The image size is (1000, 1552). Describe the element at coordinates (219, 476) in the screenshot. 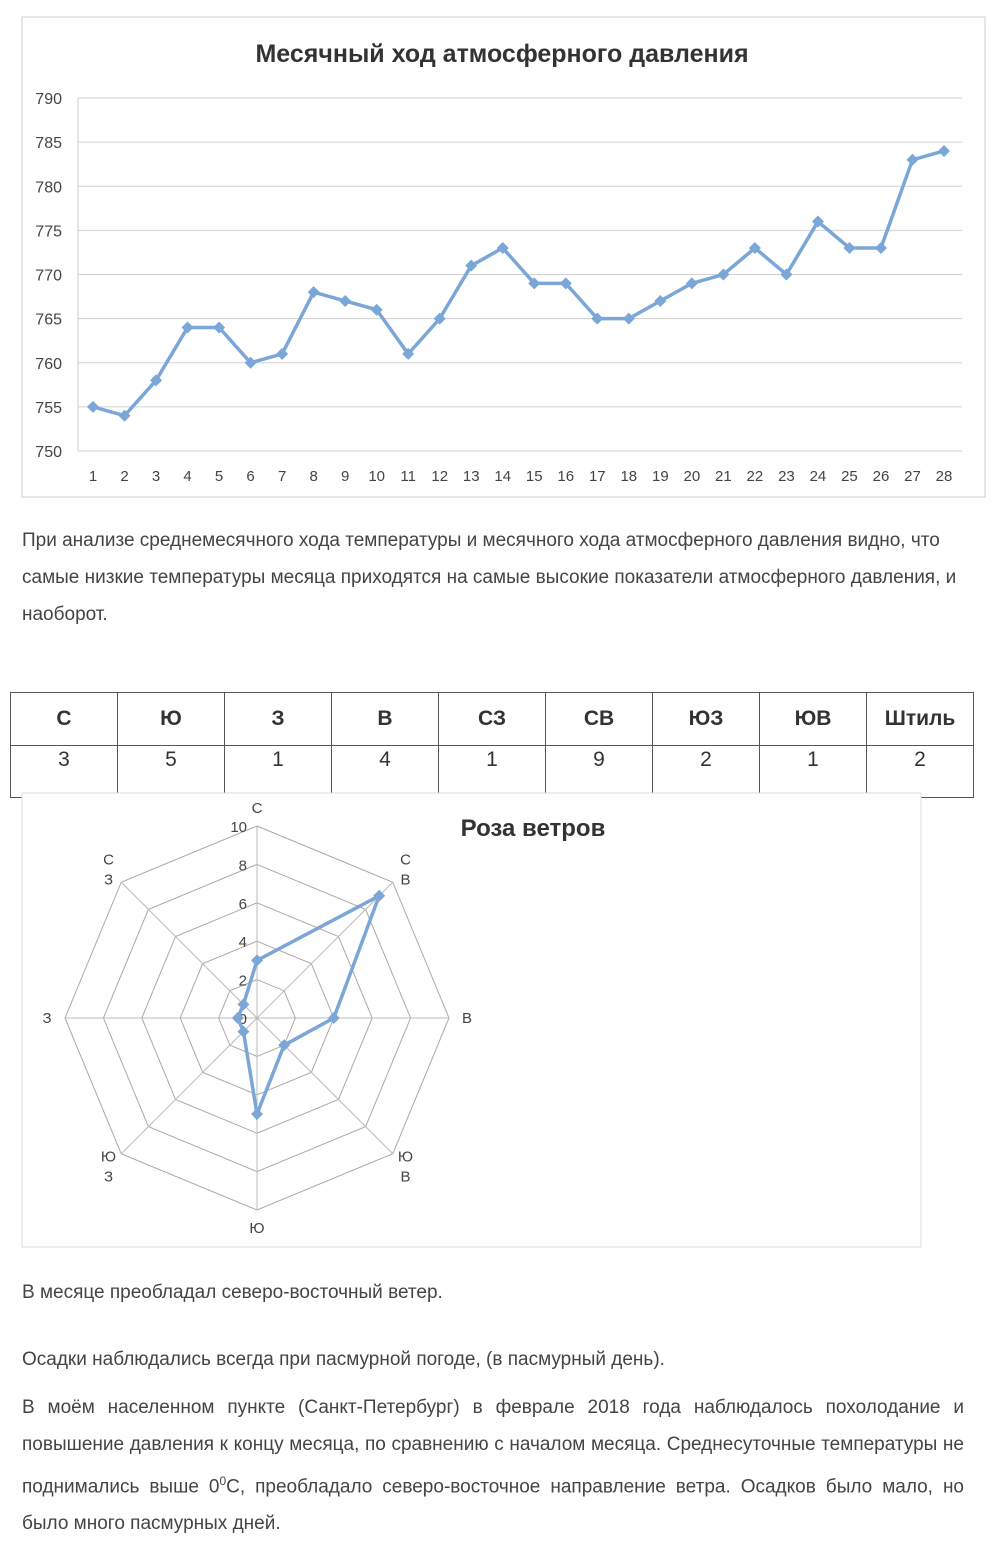

I see `x-tick-label: 5` at that location.